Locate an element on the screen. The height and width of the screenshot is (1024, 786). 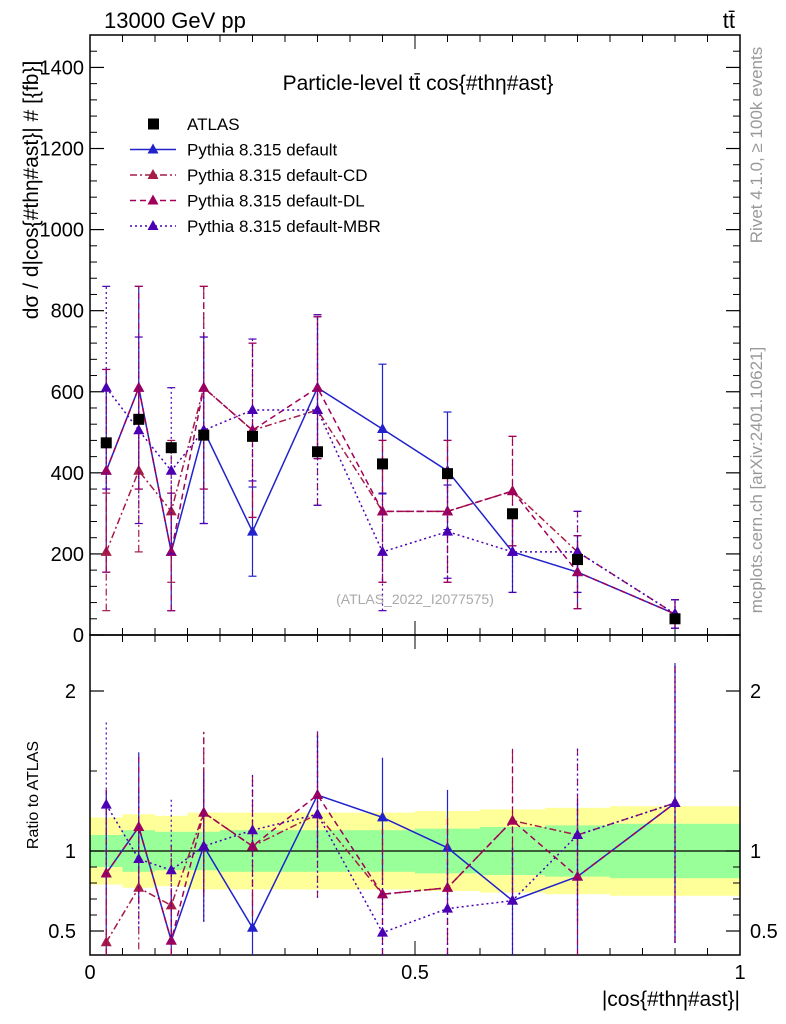
ratio-y-tick-label-right: 1 is located at coordinates (755, 852).